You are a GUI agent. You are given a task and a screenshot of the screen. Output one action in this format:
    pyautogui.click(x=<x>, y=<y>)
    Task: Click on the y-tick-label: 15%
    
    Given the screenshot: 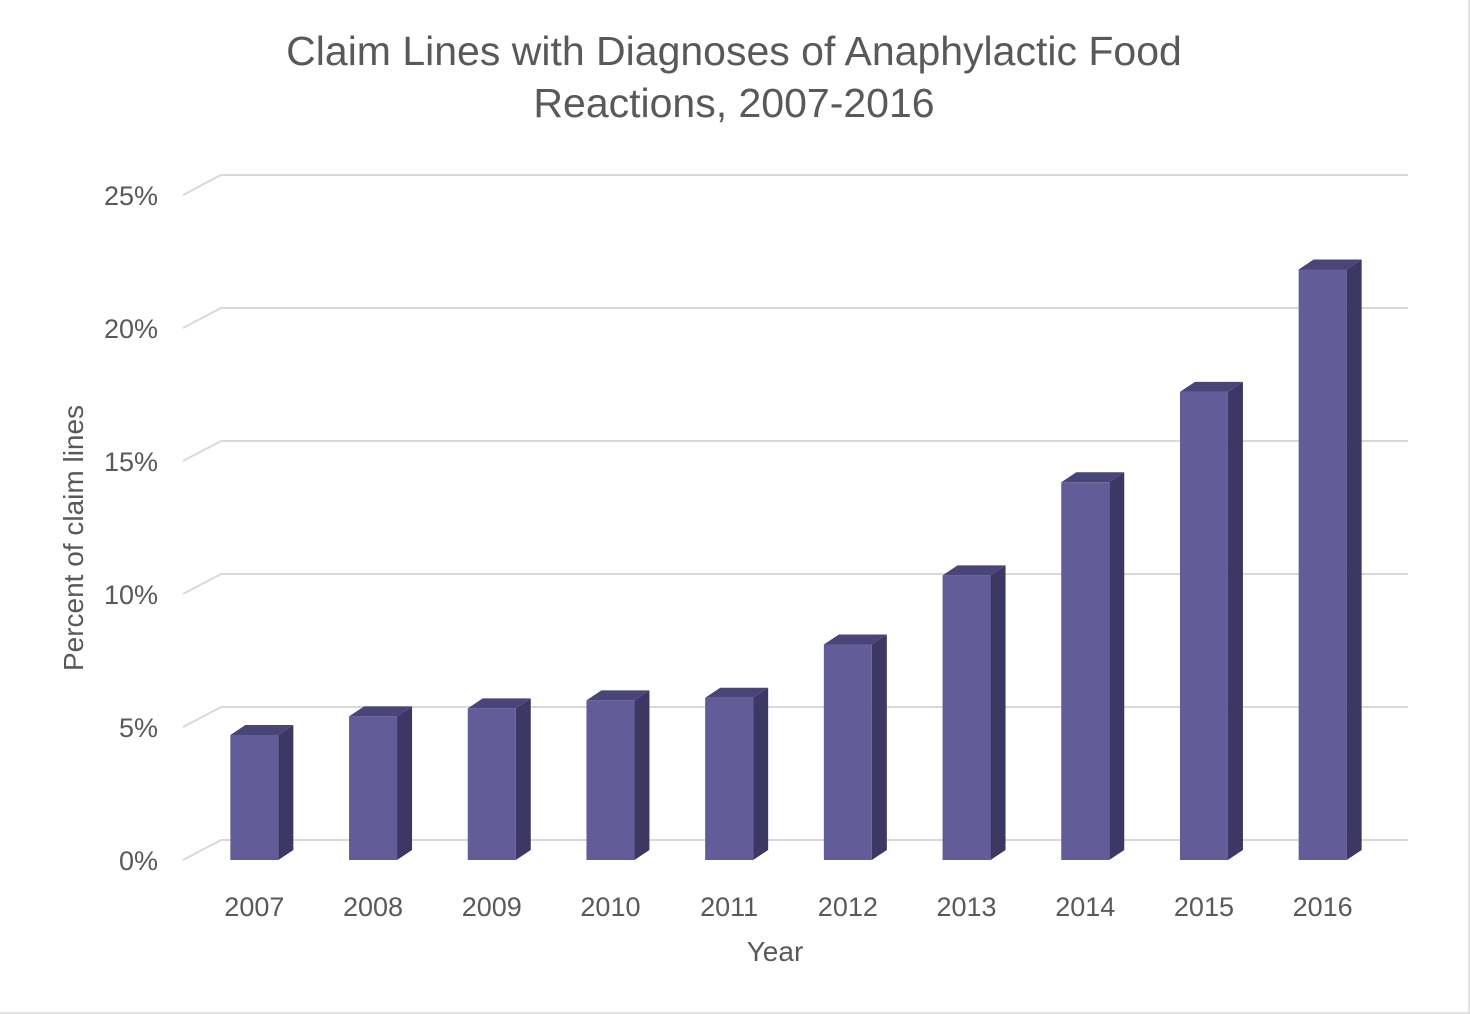 What is the action you would take?
    pyautogui.click(x=131, y=462)
    